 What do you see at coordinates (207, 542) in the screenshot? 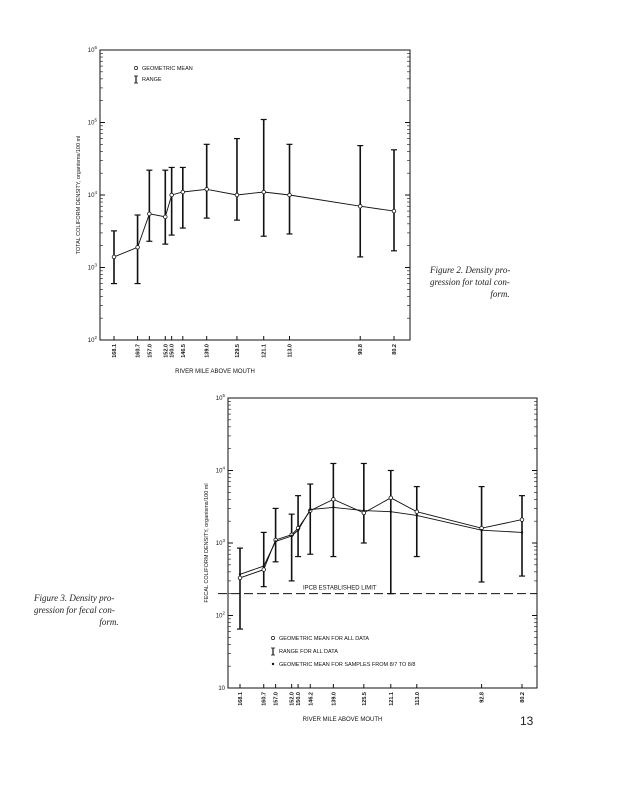
I see `y-axis-label: FECAL COLIFORM DENSITY, organisms/100 ml` at bounding box center [207, 542].